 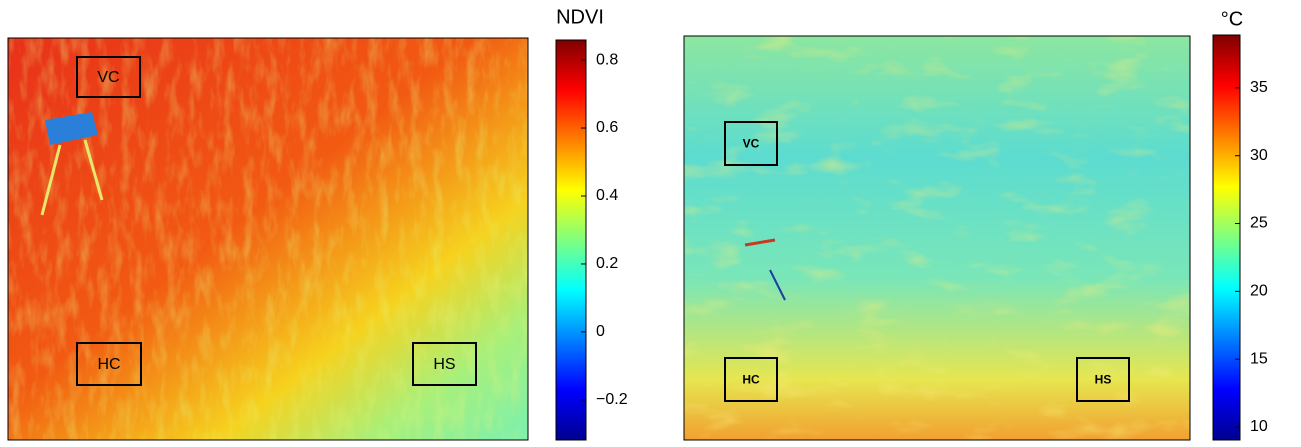 I want to click on colorbar-tick-label: 0.2, so click(x=607, y=263).